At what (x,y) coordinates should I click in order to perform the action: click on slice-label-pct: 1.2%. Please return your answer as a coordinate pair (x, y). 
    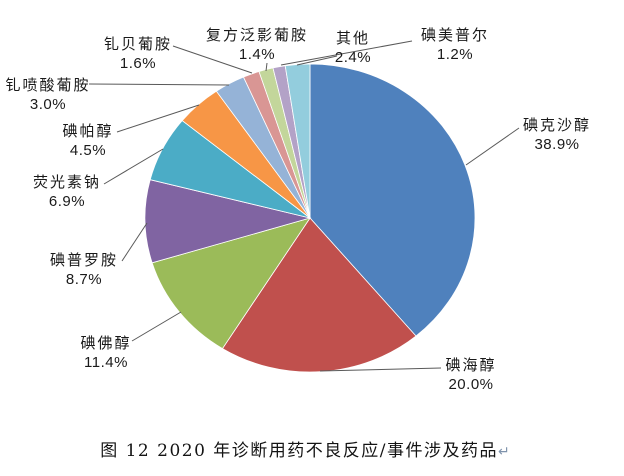
    Looking at the image, I should click on (455, 54).